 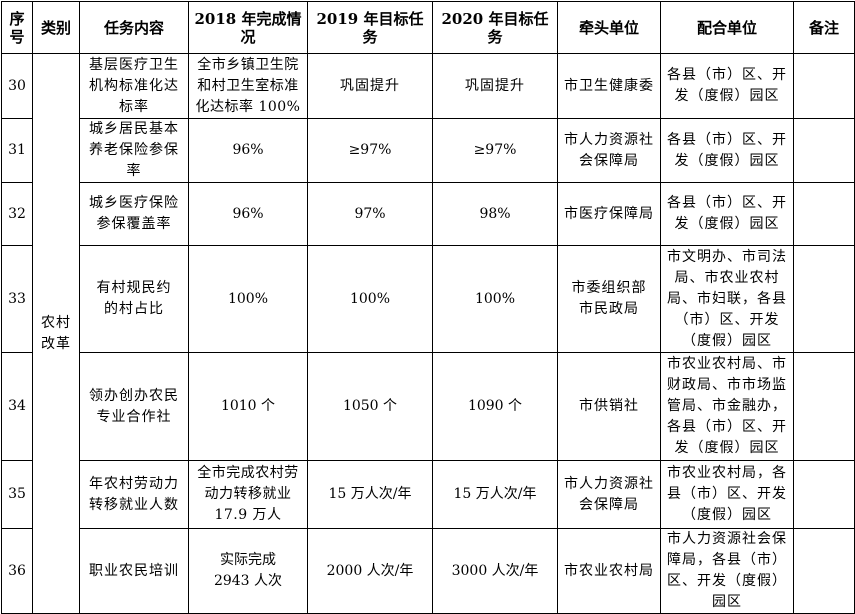 I want to click on row-seq: 30, so click(x=17, y=86).